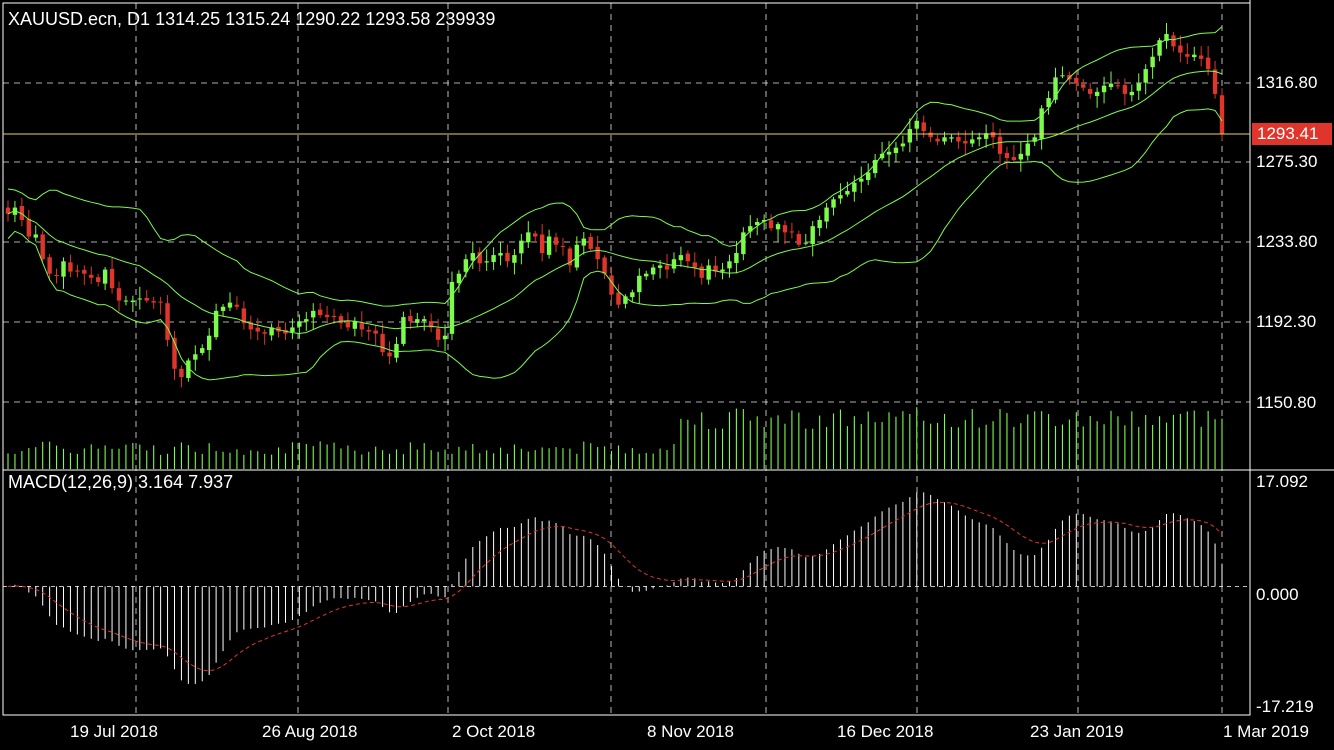  I want to click on ohlc-readout: 1314.25 1315.24 1290.22 1293.58 239939, so click(325, 19).